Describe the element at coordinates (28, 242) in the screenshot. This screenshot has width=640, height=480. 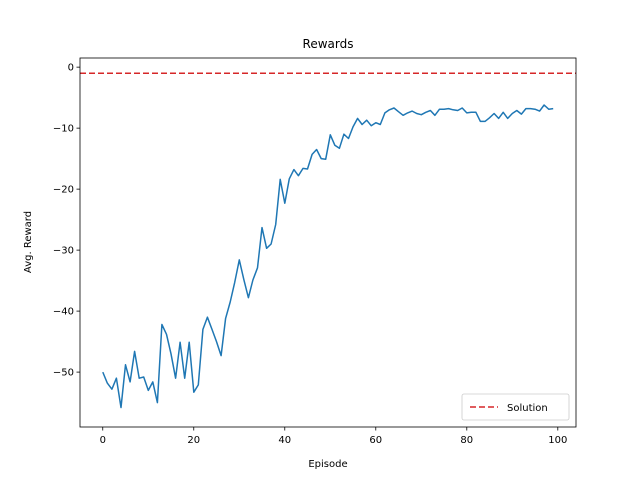
I see `y-axis-label: Avg. Reward` at that location.